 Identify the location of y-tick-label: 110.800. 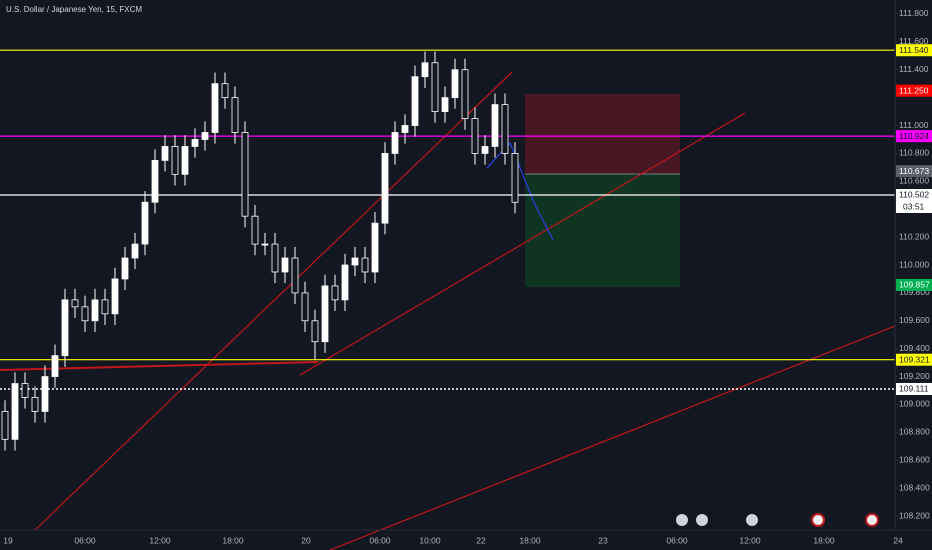
(914, 153).